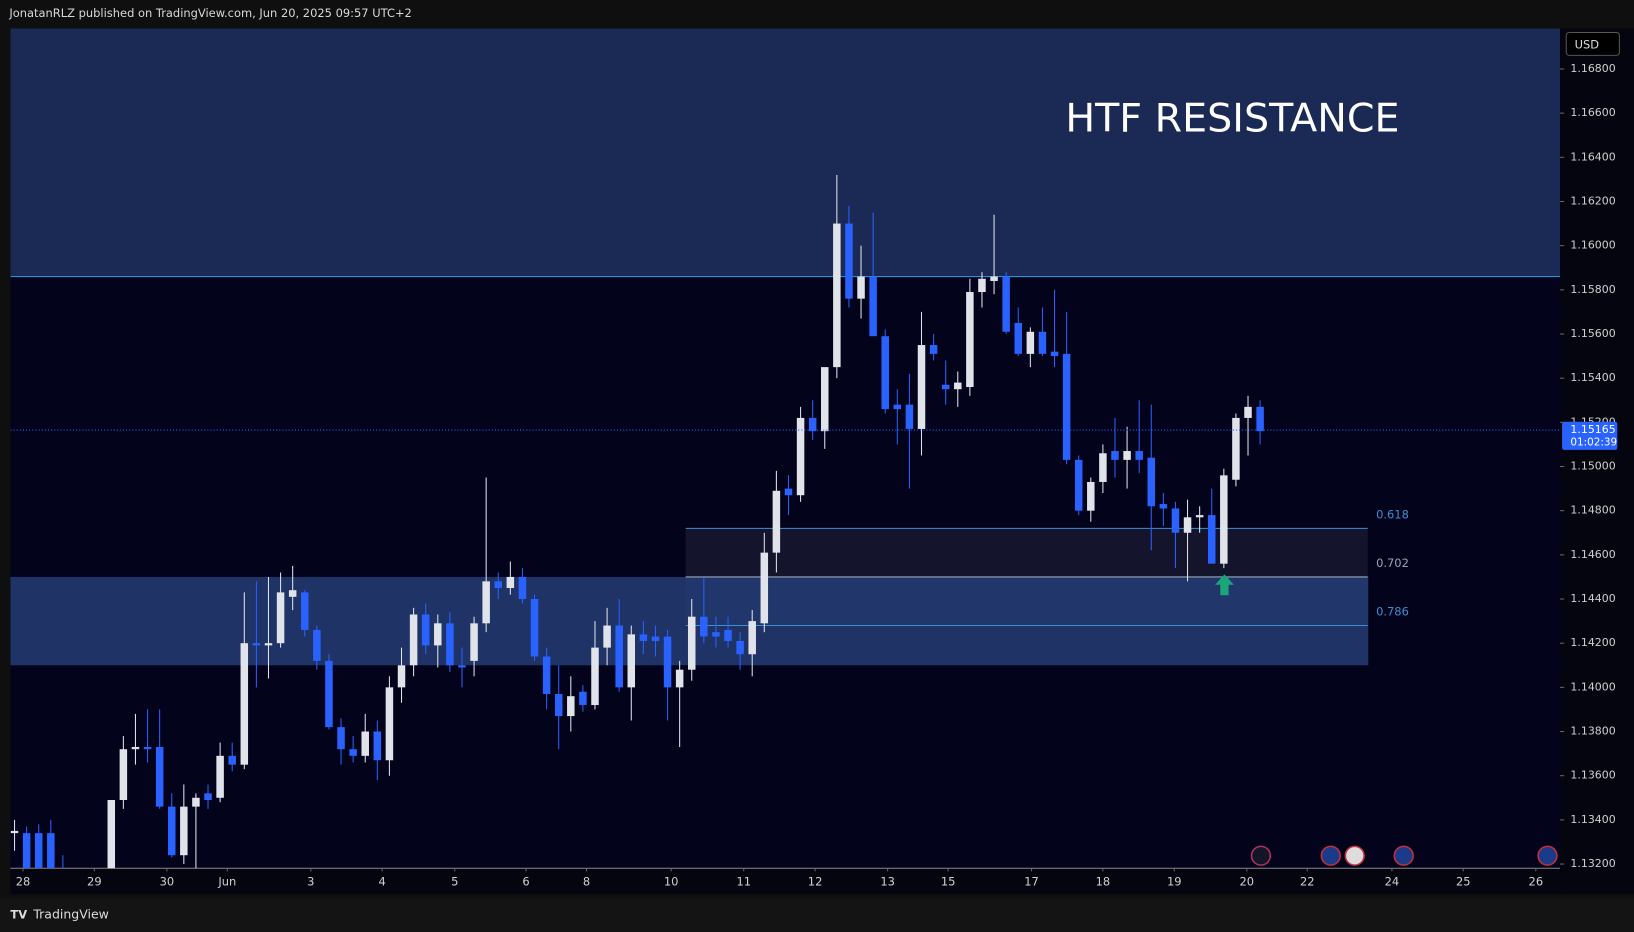  Describe the element at coordinates (1592, 642) in the screenshot. I see `y-tick-label: 1.14200` at that location.